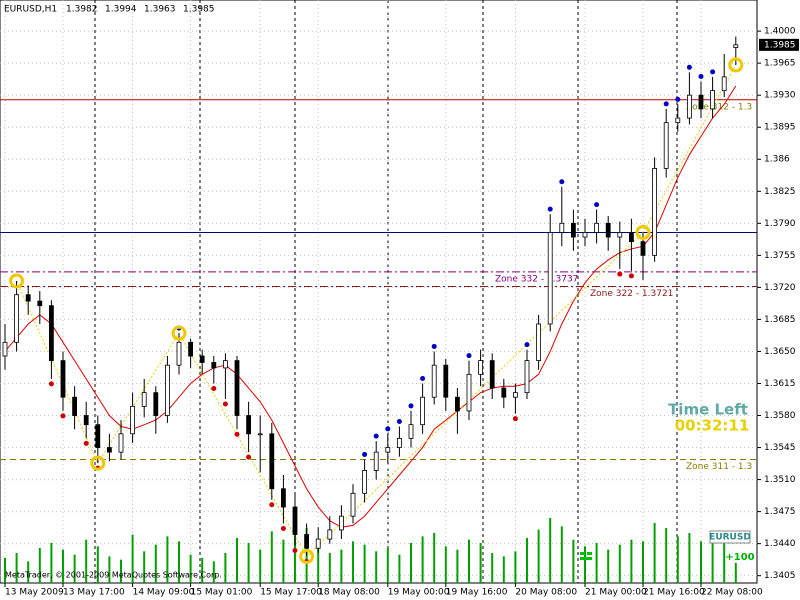 The width and height of the screenshot is (800, 600). Describe the element at coordinates (419, 593) in the screenshot. I see `x-tick-label: 19 May 00:00` at that location.